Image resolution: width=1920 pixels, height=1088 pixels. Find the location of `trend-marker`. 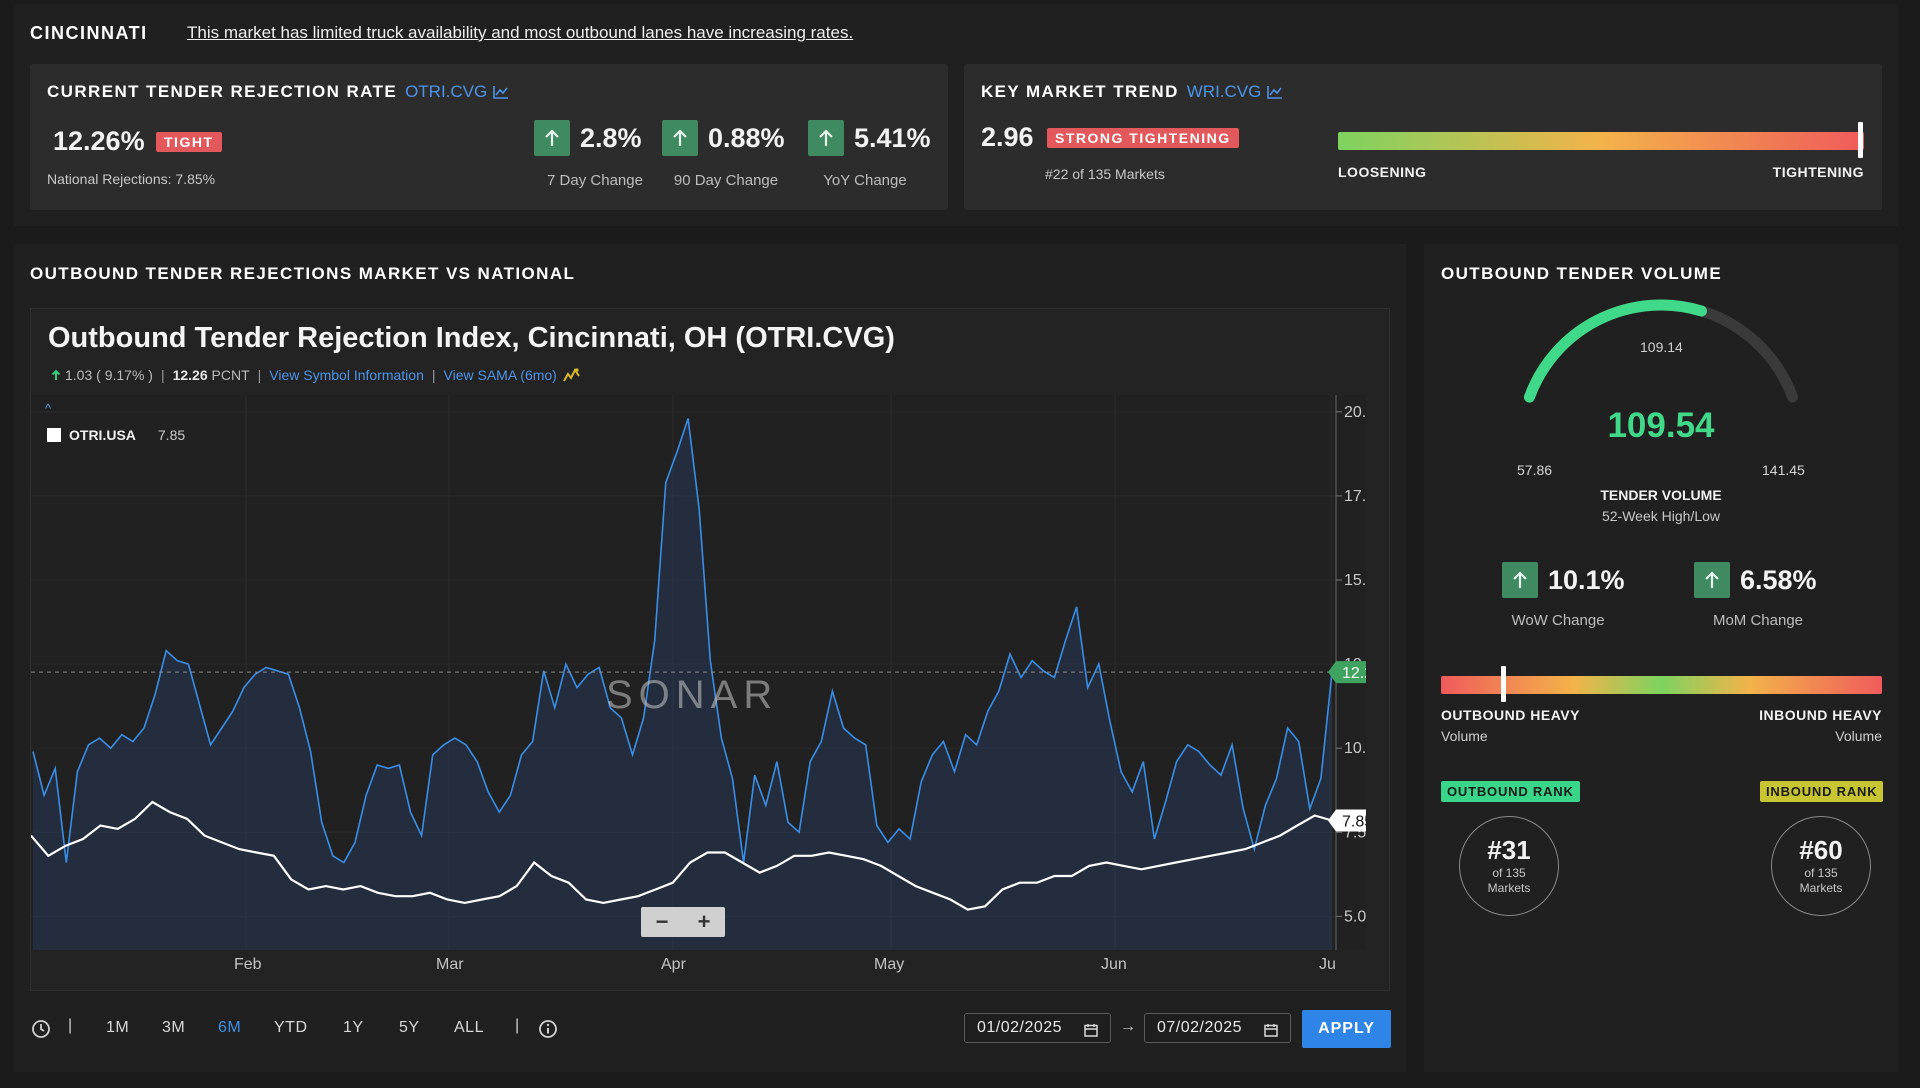

trend-marker is located at coordinates (1861, 140).